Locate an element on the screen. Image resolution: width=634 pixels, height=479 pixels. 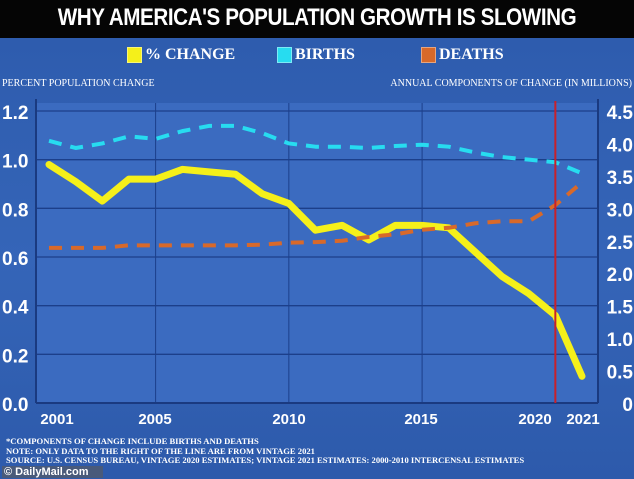
x-tick-label: 2005 is located at coordinates (154, 419).